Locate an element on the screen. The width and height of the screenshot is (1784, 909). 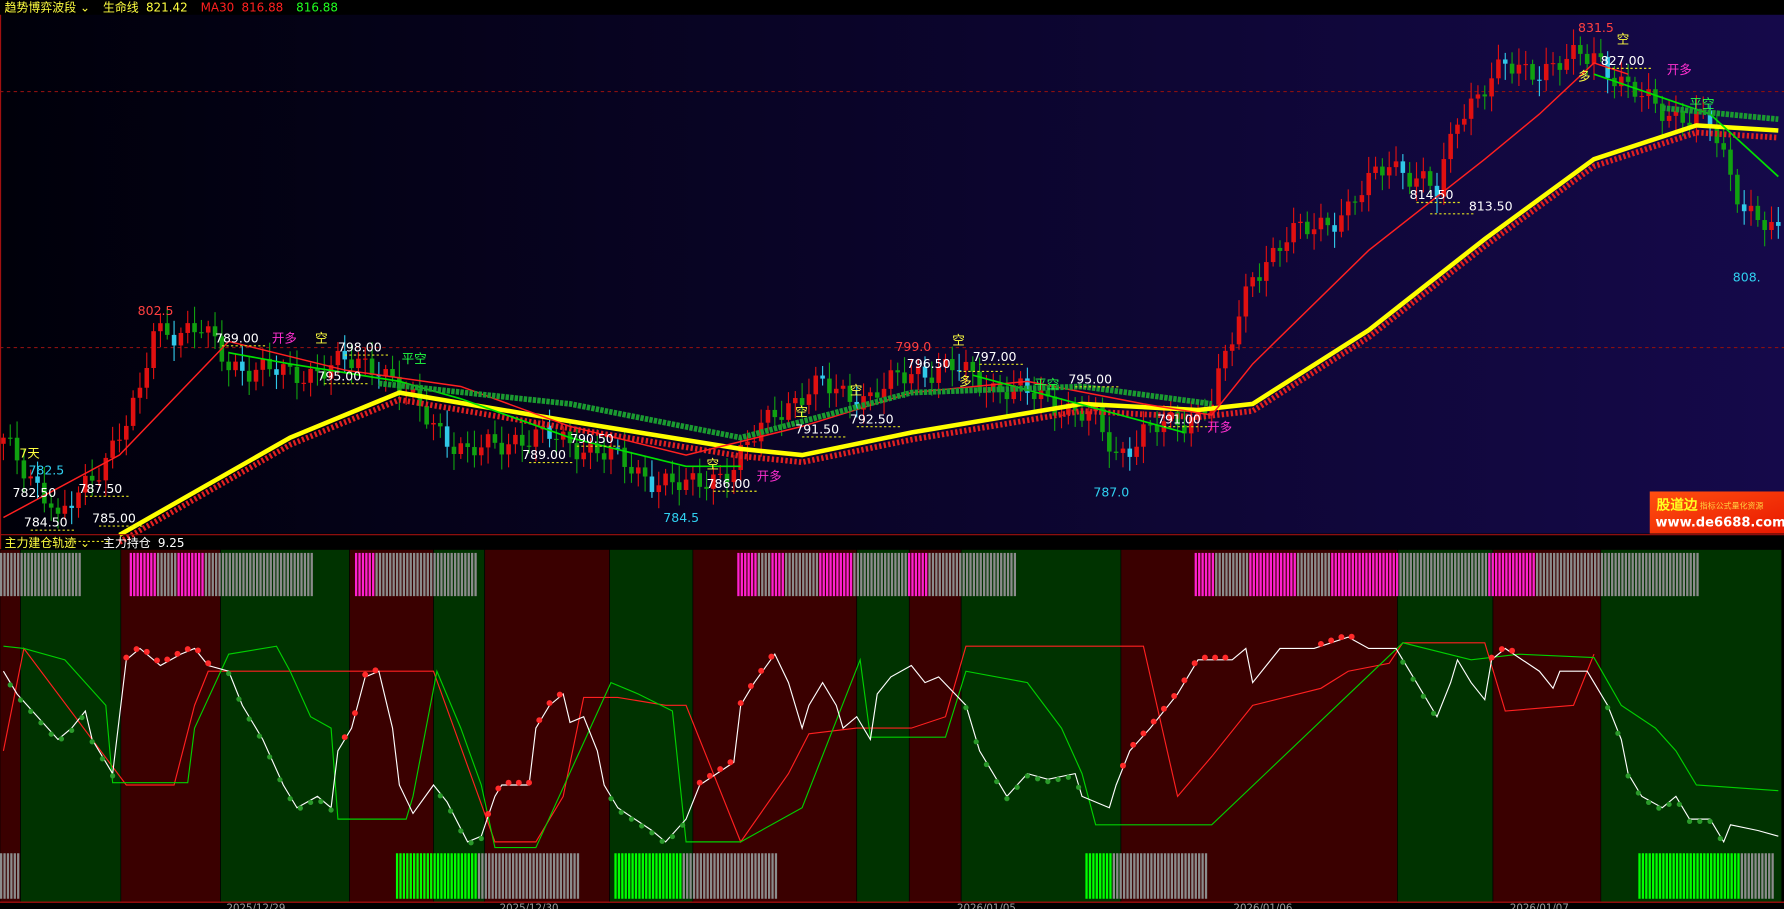
extreme-price-label: 784.5 is located at coordinates (681, 517).